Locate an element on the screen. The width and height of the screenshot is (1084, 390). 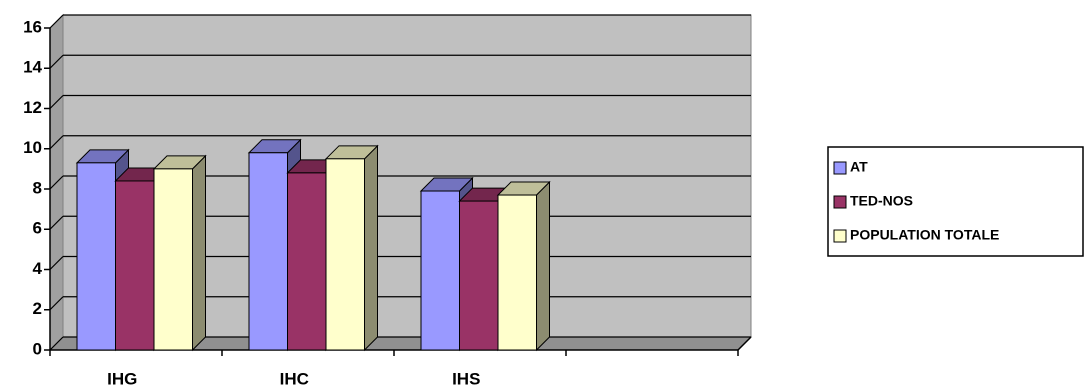
legend-box is located at coordinates (955, 201).